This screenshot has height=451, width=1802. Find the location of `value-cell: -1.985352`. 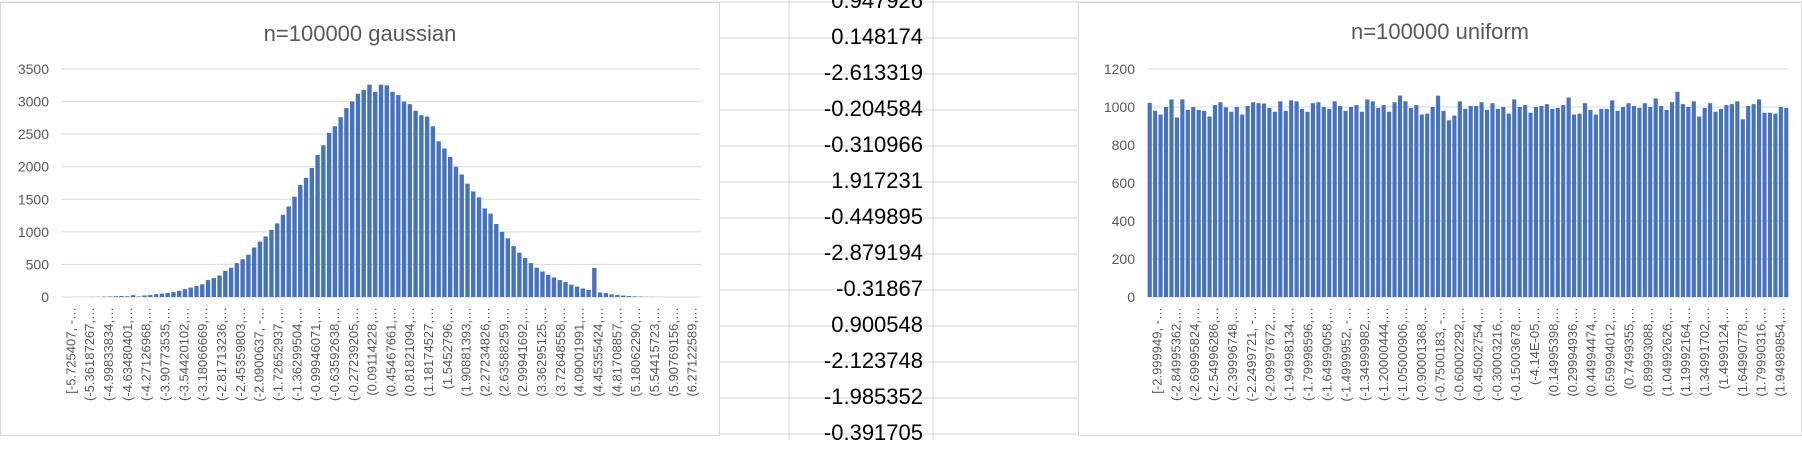

value-cell: -1.985352 is located at coordinates (856, 397).